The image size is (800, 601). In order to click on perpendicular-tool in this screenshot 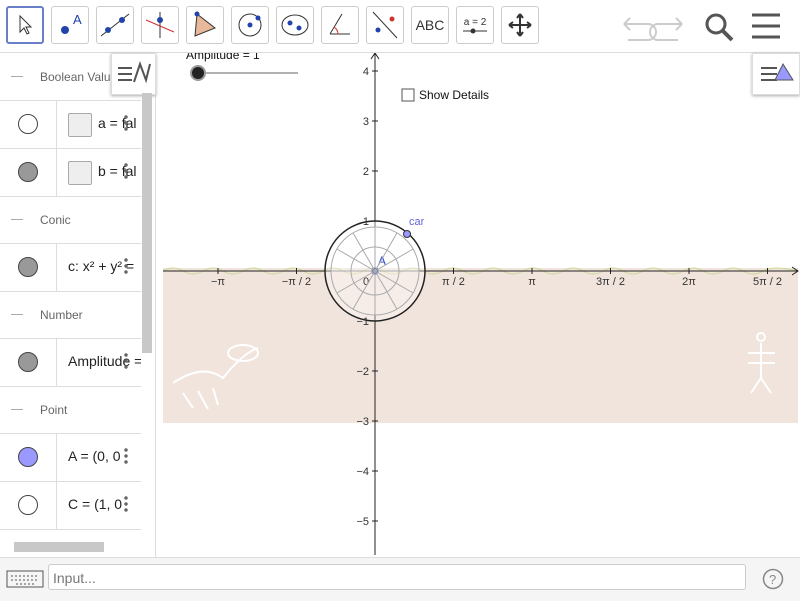, I will do `click(160, 25)`.